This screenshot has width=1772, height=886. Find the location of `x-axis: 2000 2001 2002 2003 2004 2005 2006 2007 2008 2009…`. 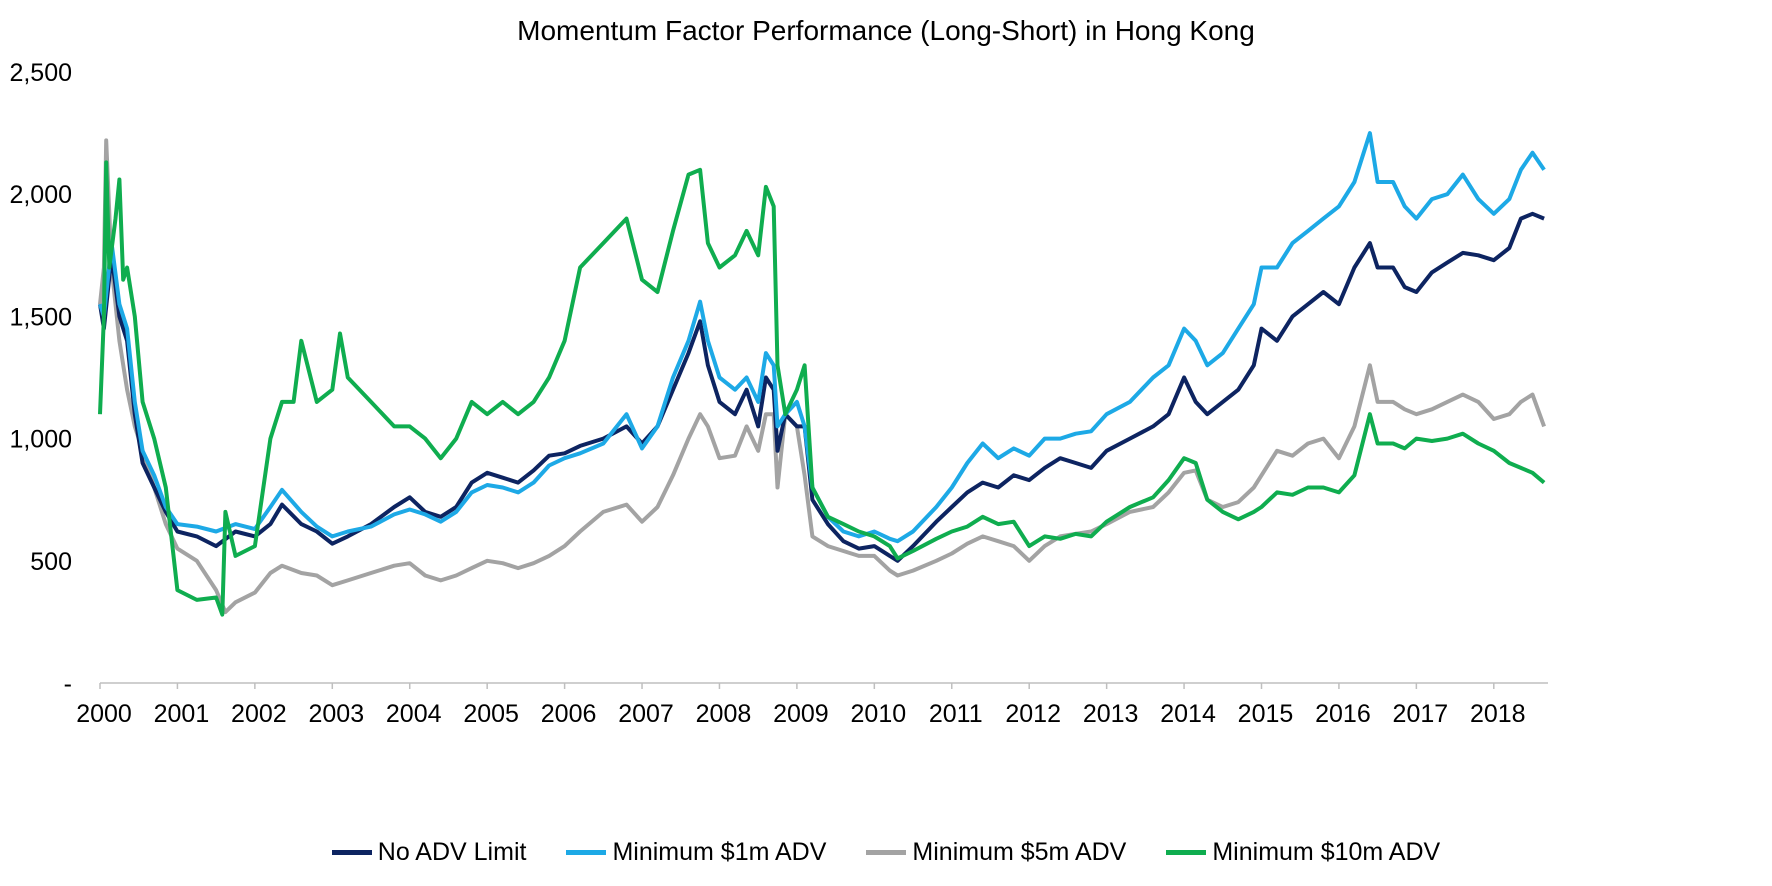

x-axis: 2000 2001 2002 2003 2004 2005 2006 2007 2008 2009… is located at coordinates (812, 705).